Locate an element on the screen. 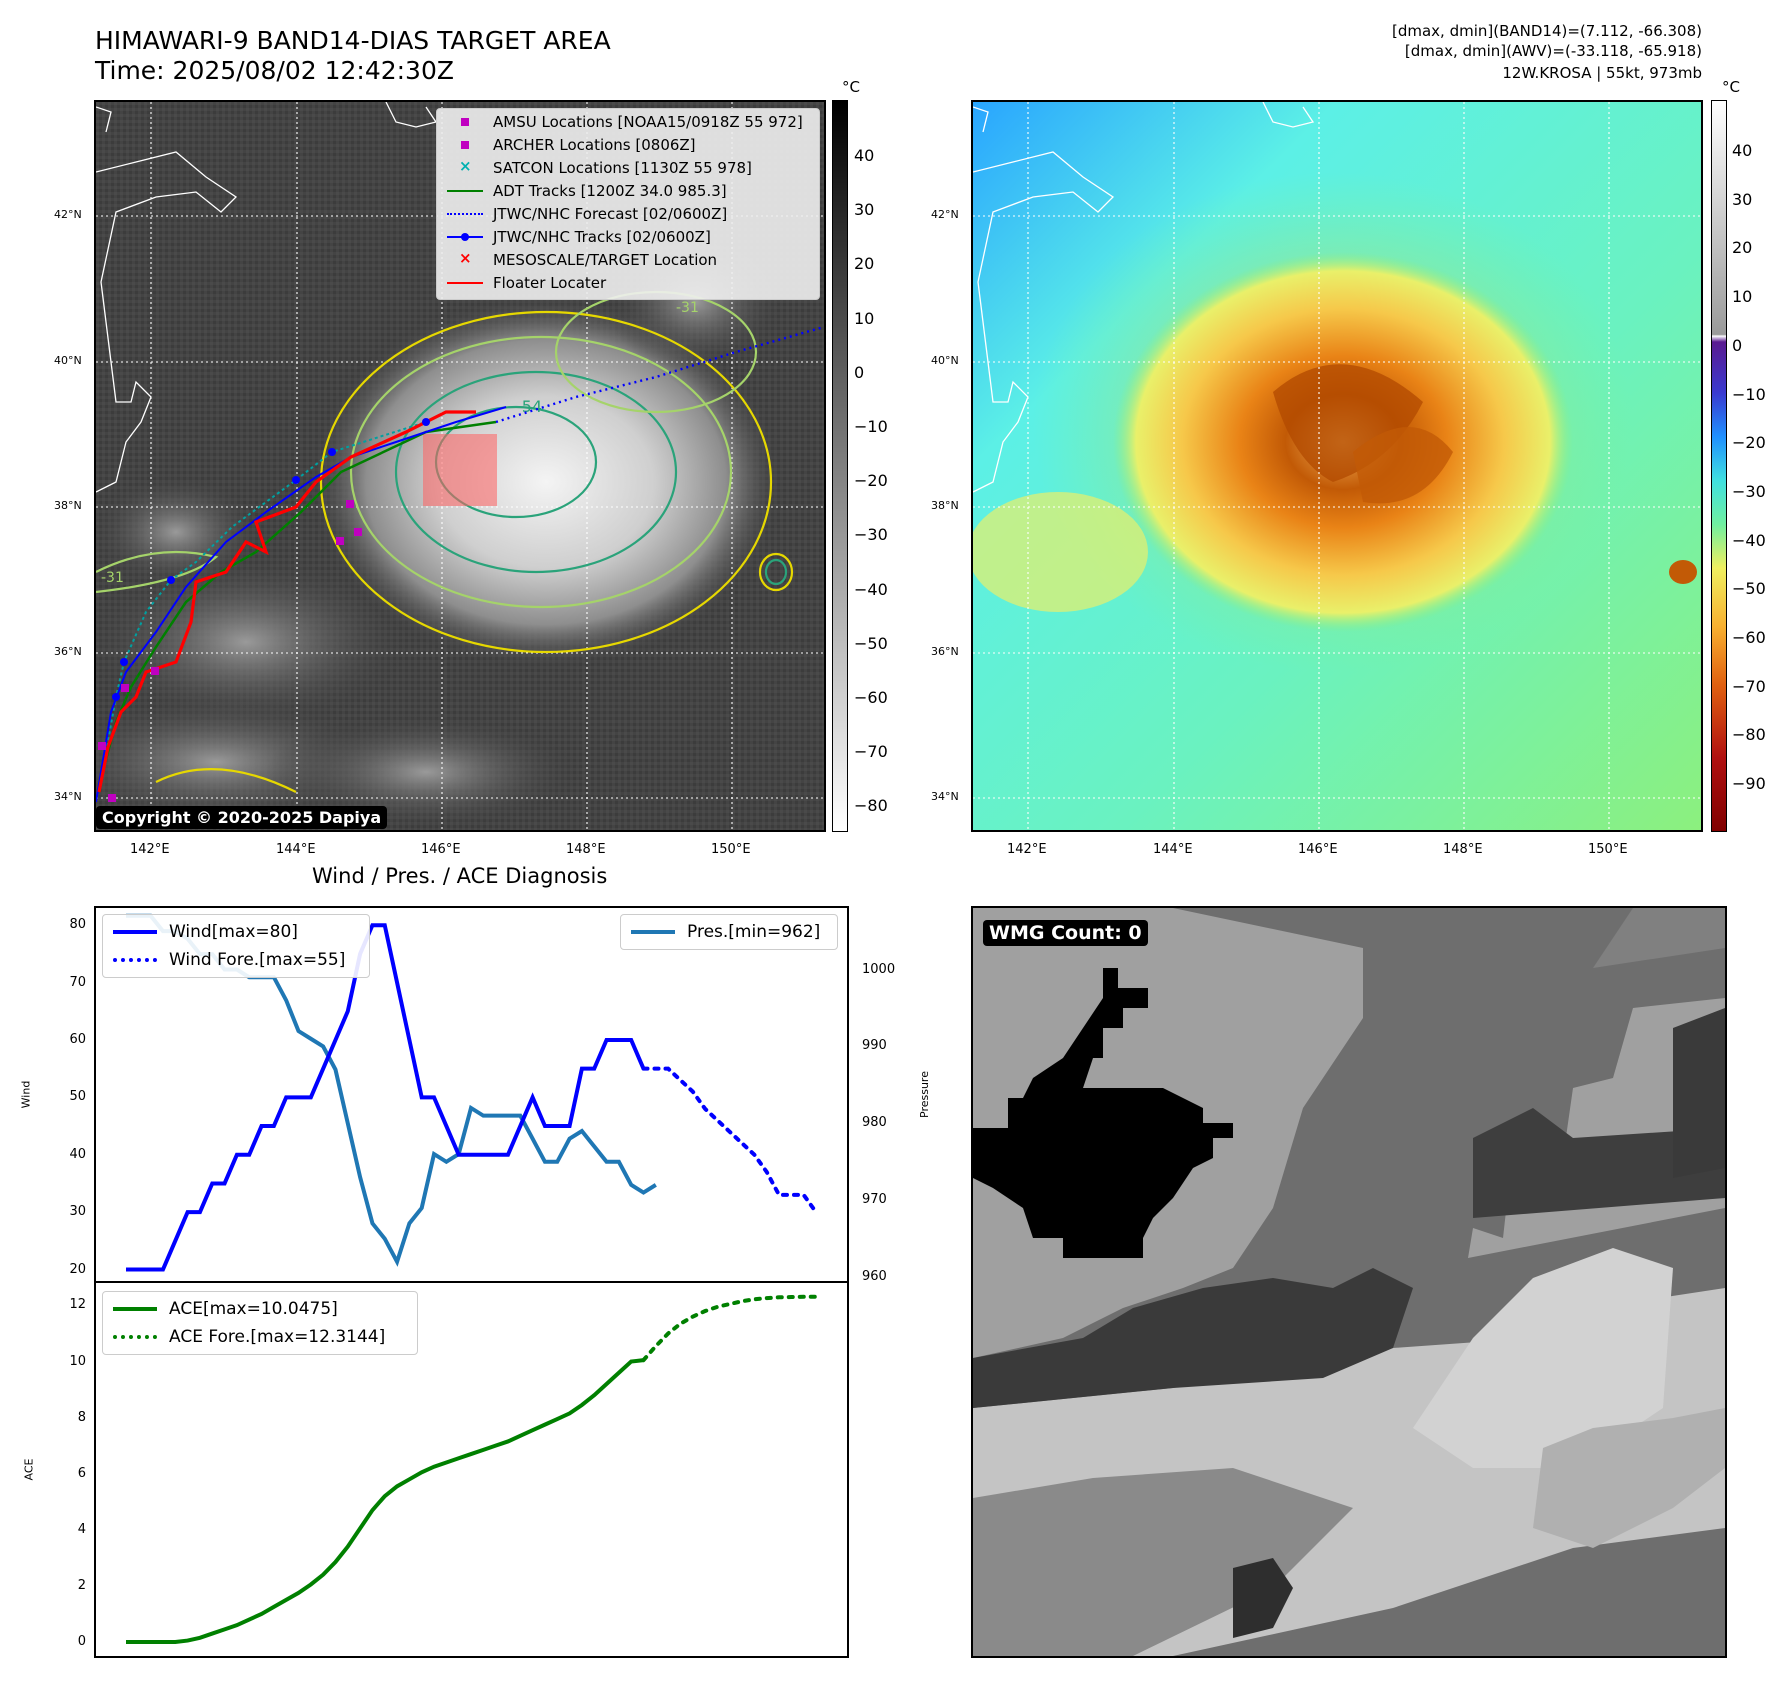  awv-lon-146: 146°E is located at coordinates (1318, 849).